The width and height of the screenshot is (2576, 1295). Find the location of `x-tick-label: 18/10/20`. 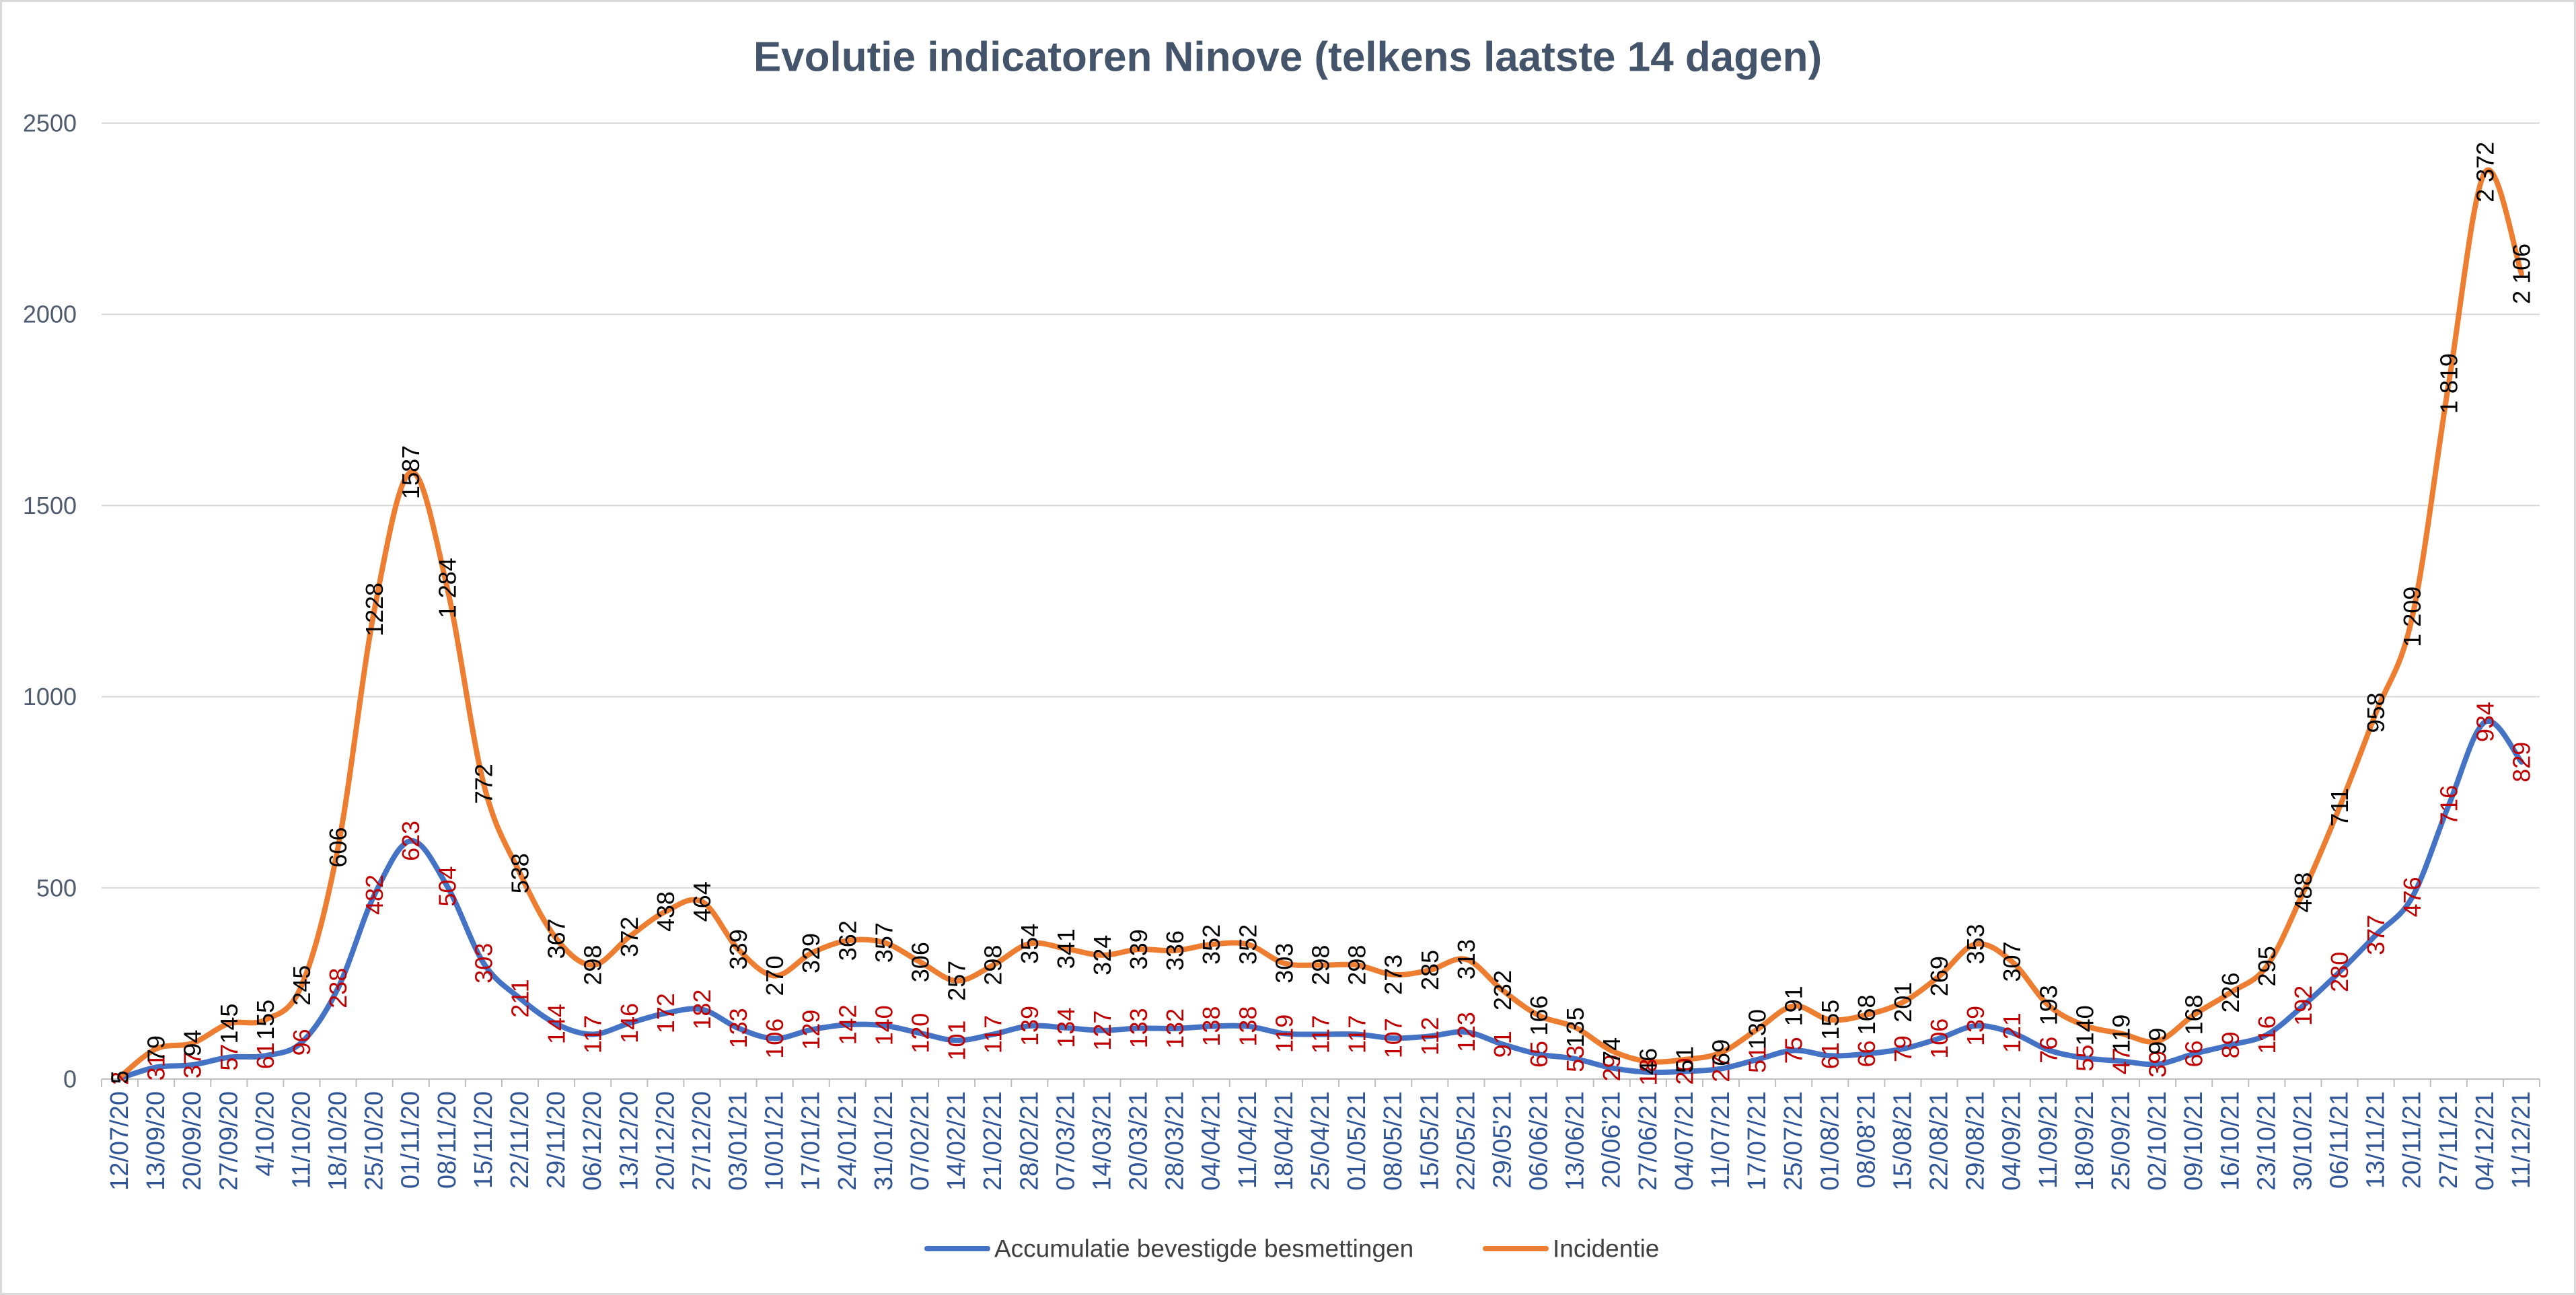

x-tick-label: 18/10/20 is located at coordinates (338, 1141).